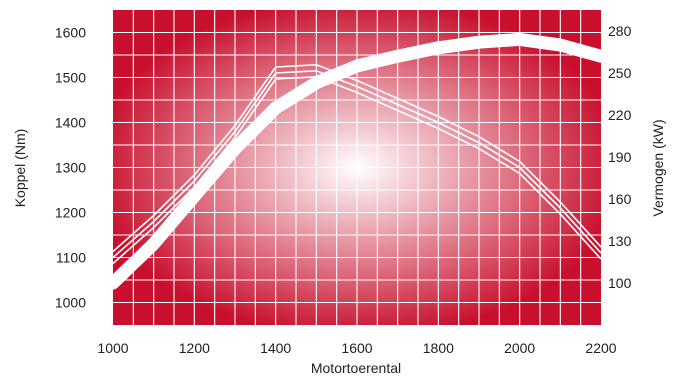  What do you see at coordinates (70, 123) in the screenshot?
I see `y-left-tick-label: 1400` at bounding box center [70, 123].